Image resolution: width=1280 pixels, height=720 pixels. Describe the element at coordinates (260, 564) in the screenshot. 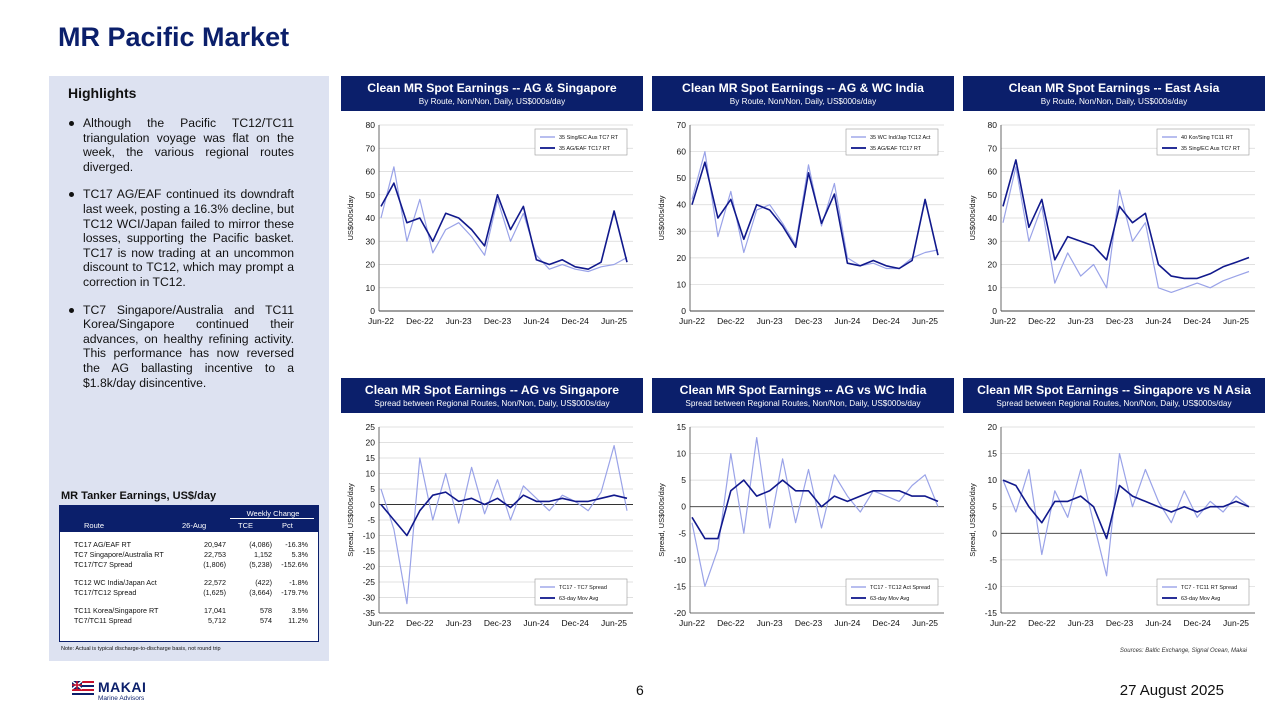

I see `tce-cell: (5,238)` at that location.